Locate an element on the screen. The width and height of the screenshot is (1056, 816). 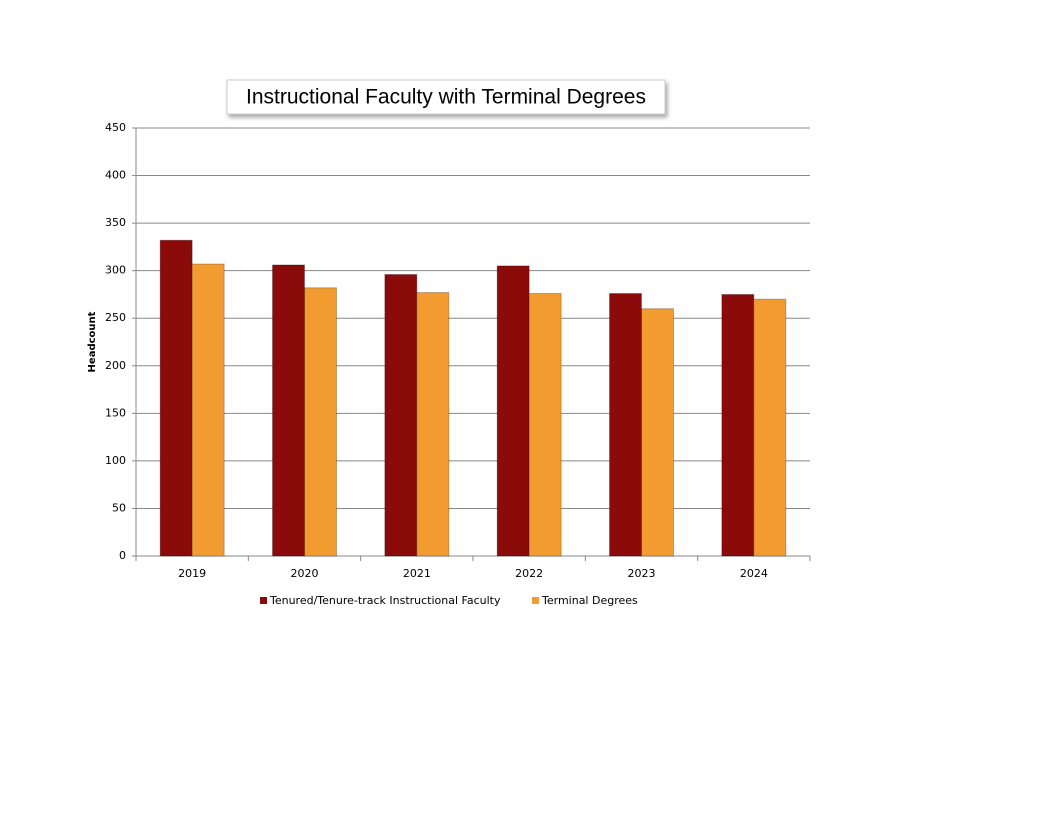
x-tick-label: 2022 is located at coordinates (529, 573).